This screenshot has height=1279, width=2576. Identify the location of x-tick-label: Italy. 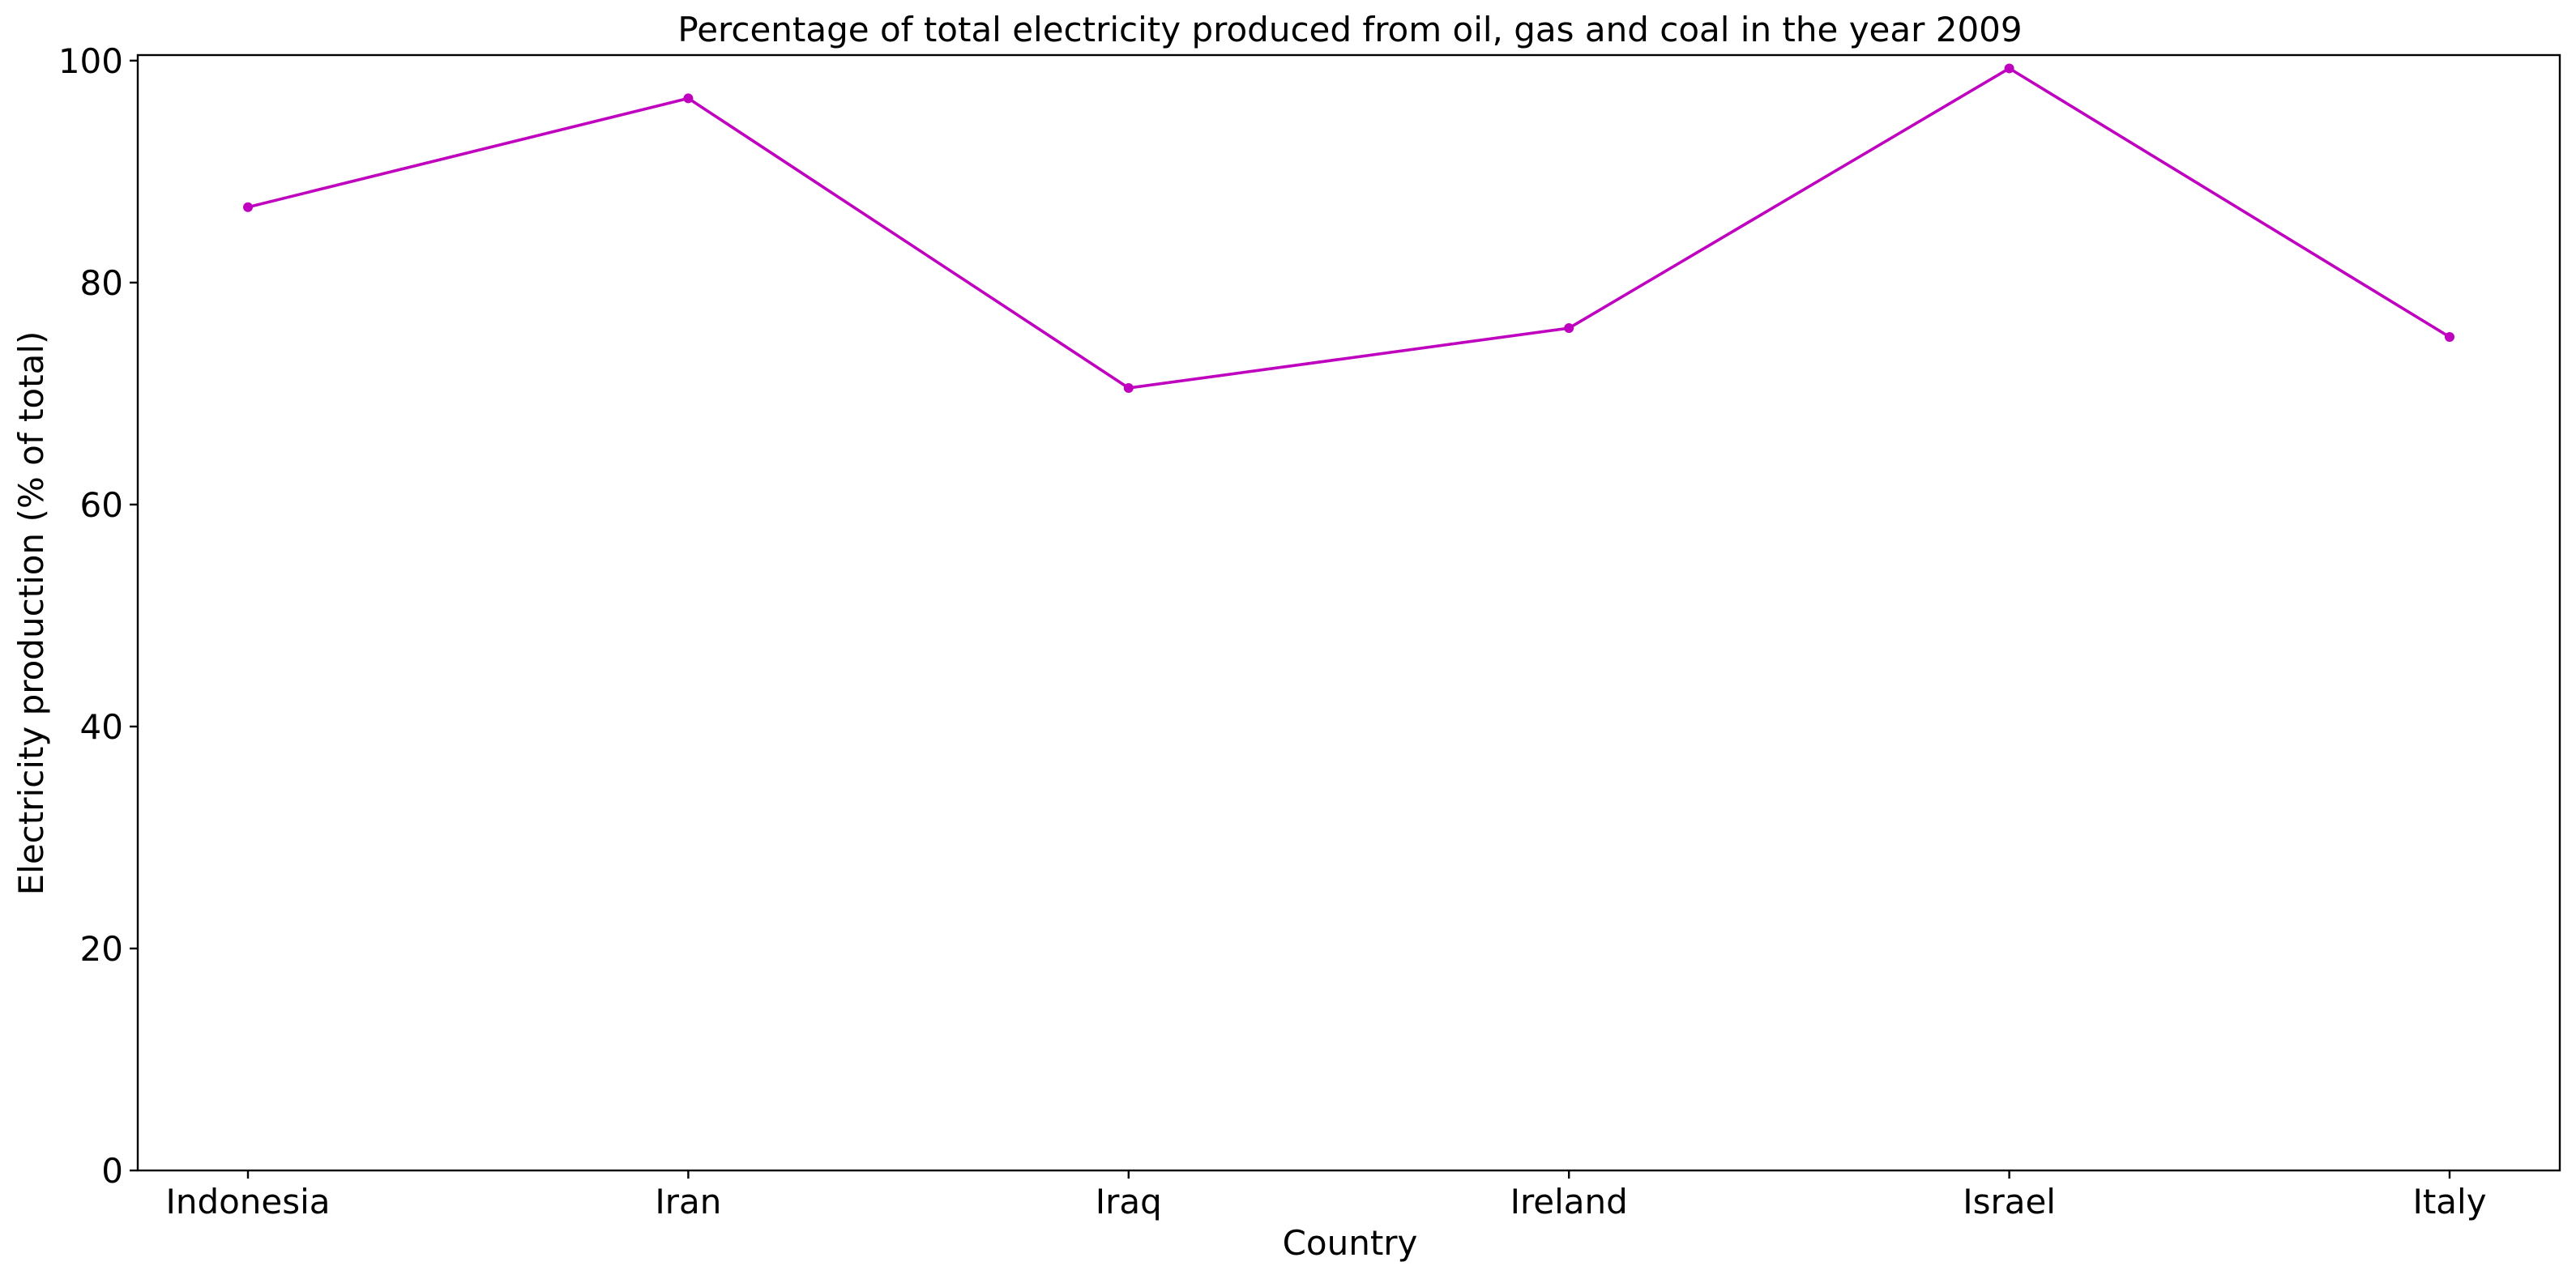
(2449, 1201).